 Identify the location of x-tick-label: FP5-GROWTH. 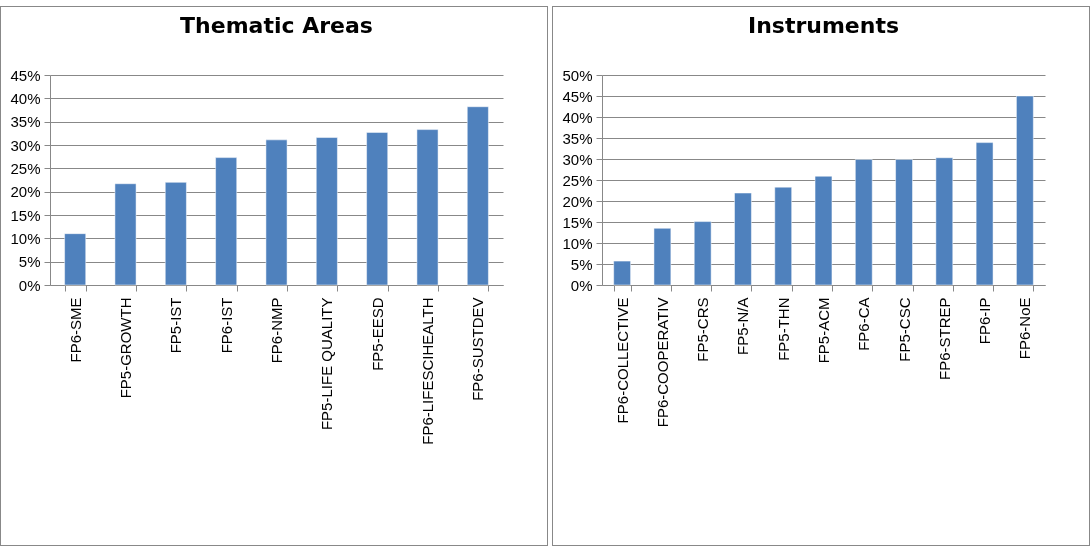
(125, 348).